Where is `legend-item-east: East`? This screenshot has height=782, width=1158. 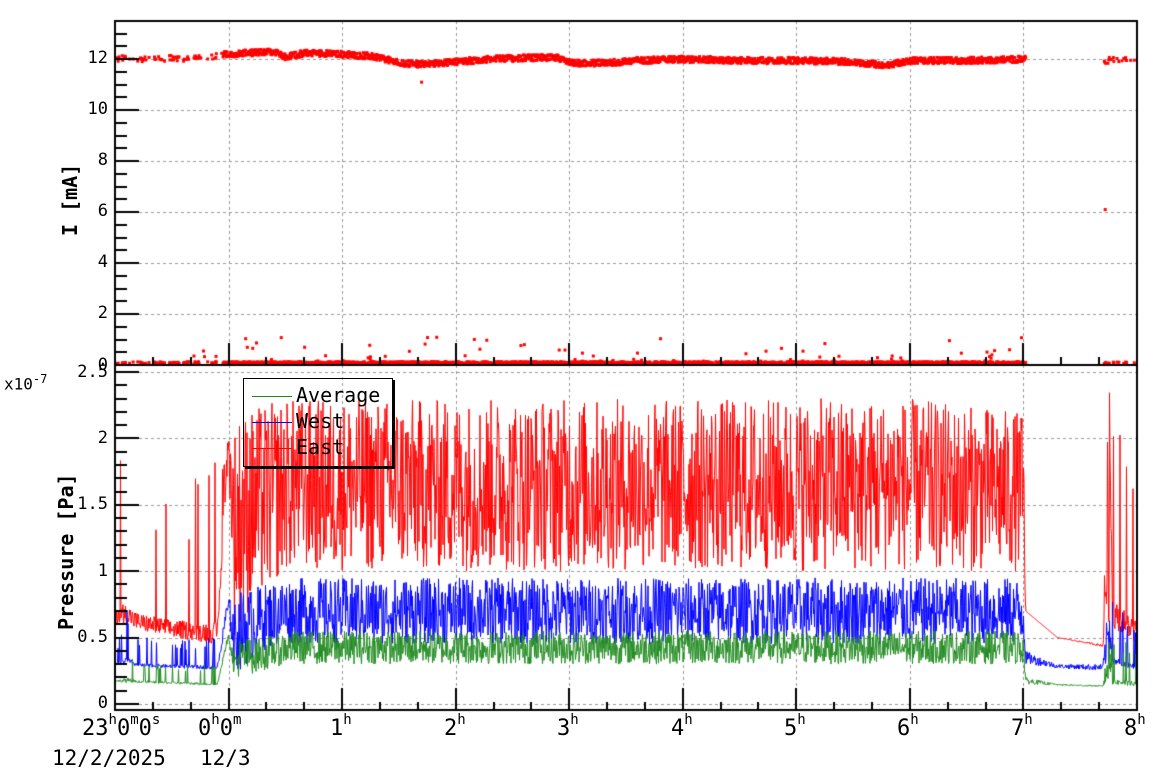 legend-item-east: East is located at coordinates (324, 447).